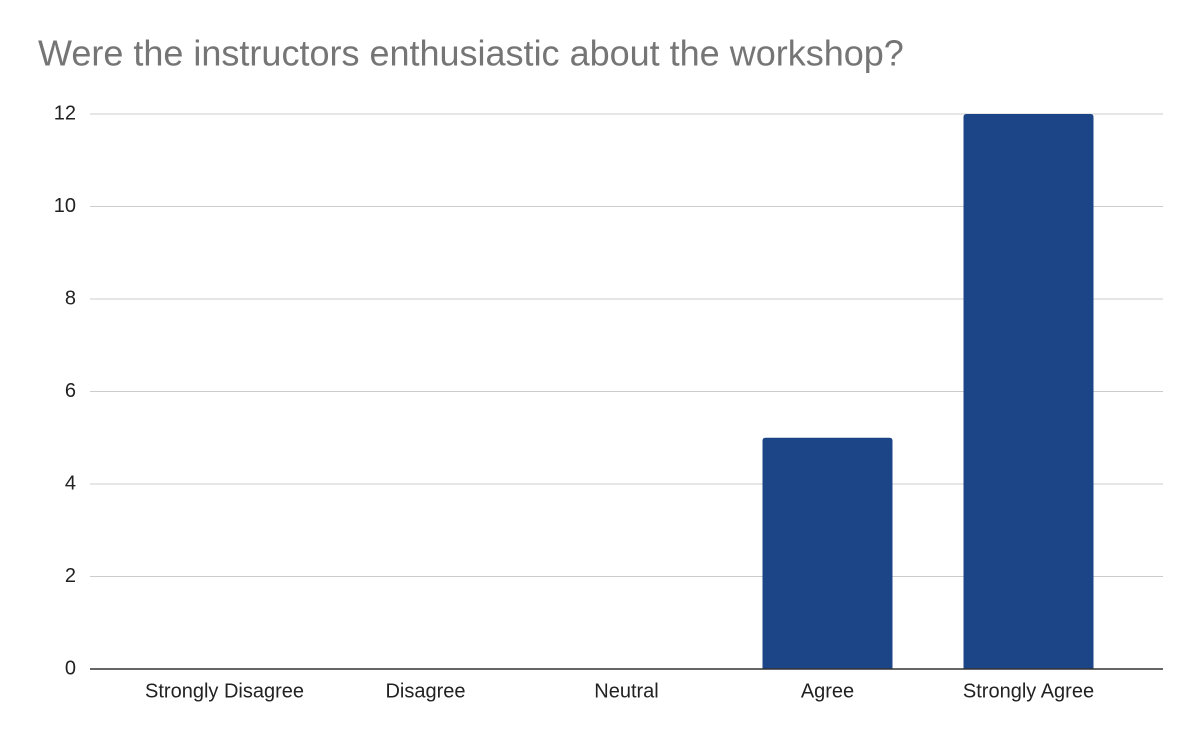  I want to click on y-tick-label: 8, so click(70, 298).